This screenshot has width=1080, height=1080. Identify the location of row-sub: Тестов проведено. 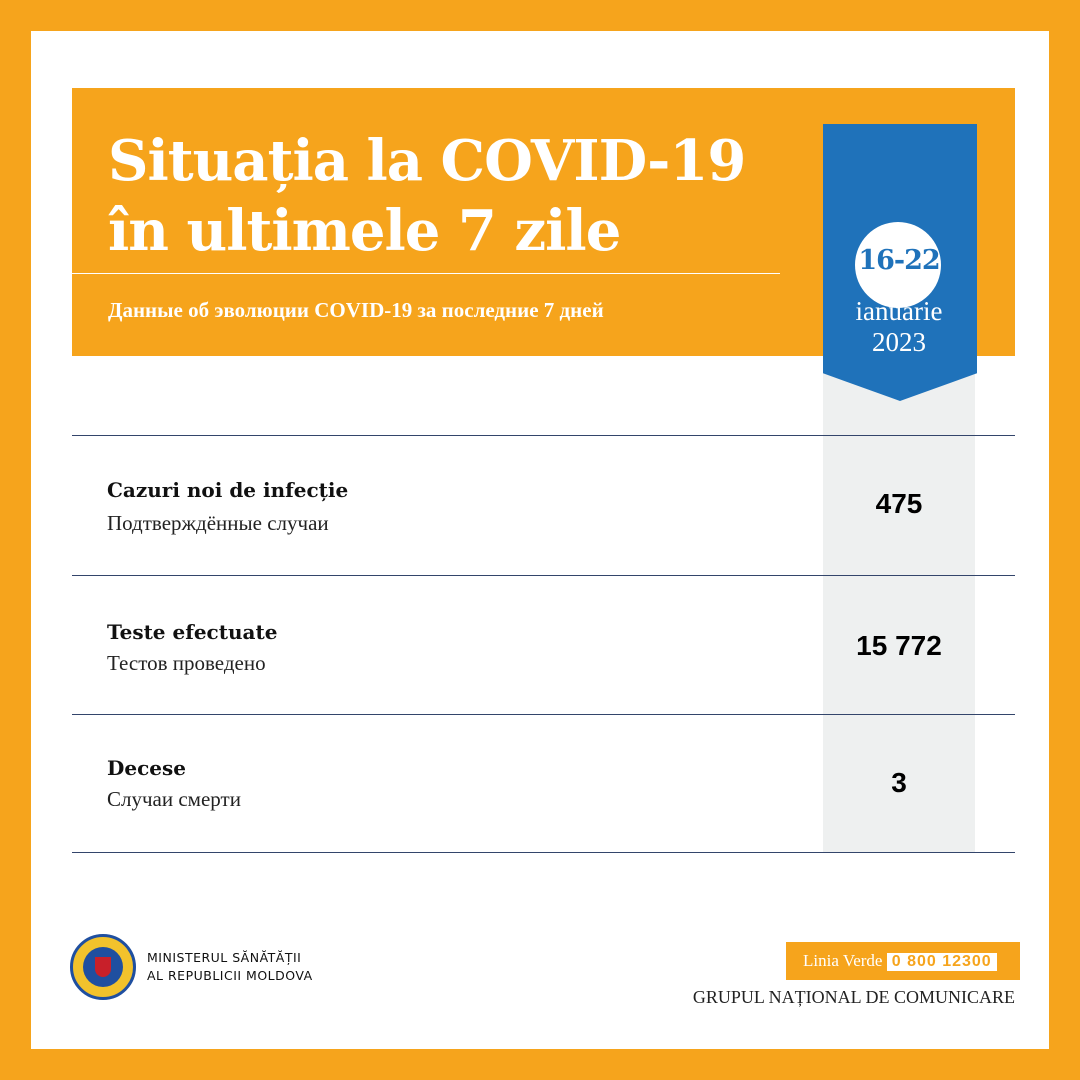
(186, 663).